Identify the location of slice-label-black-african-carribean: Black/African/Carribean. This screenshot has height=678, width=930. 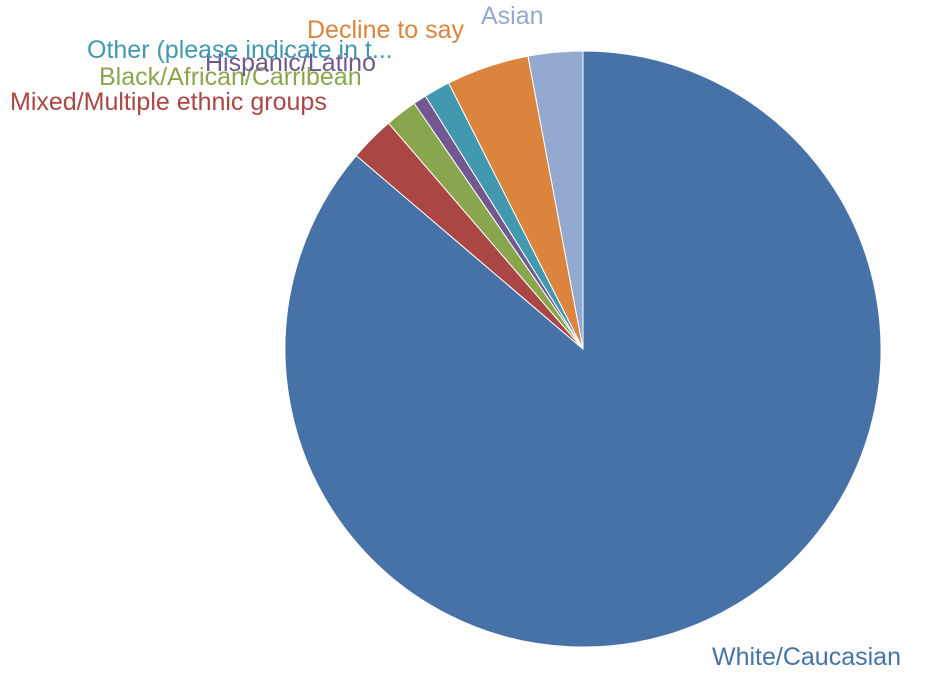
(230, 77).